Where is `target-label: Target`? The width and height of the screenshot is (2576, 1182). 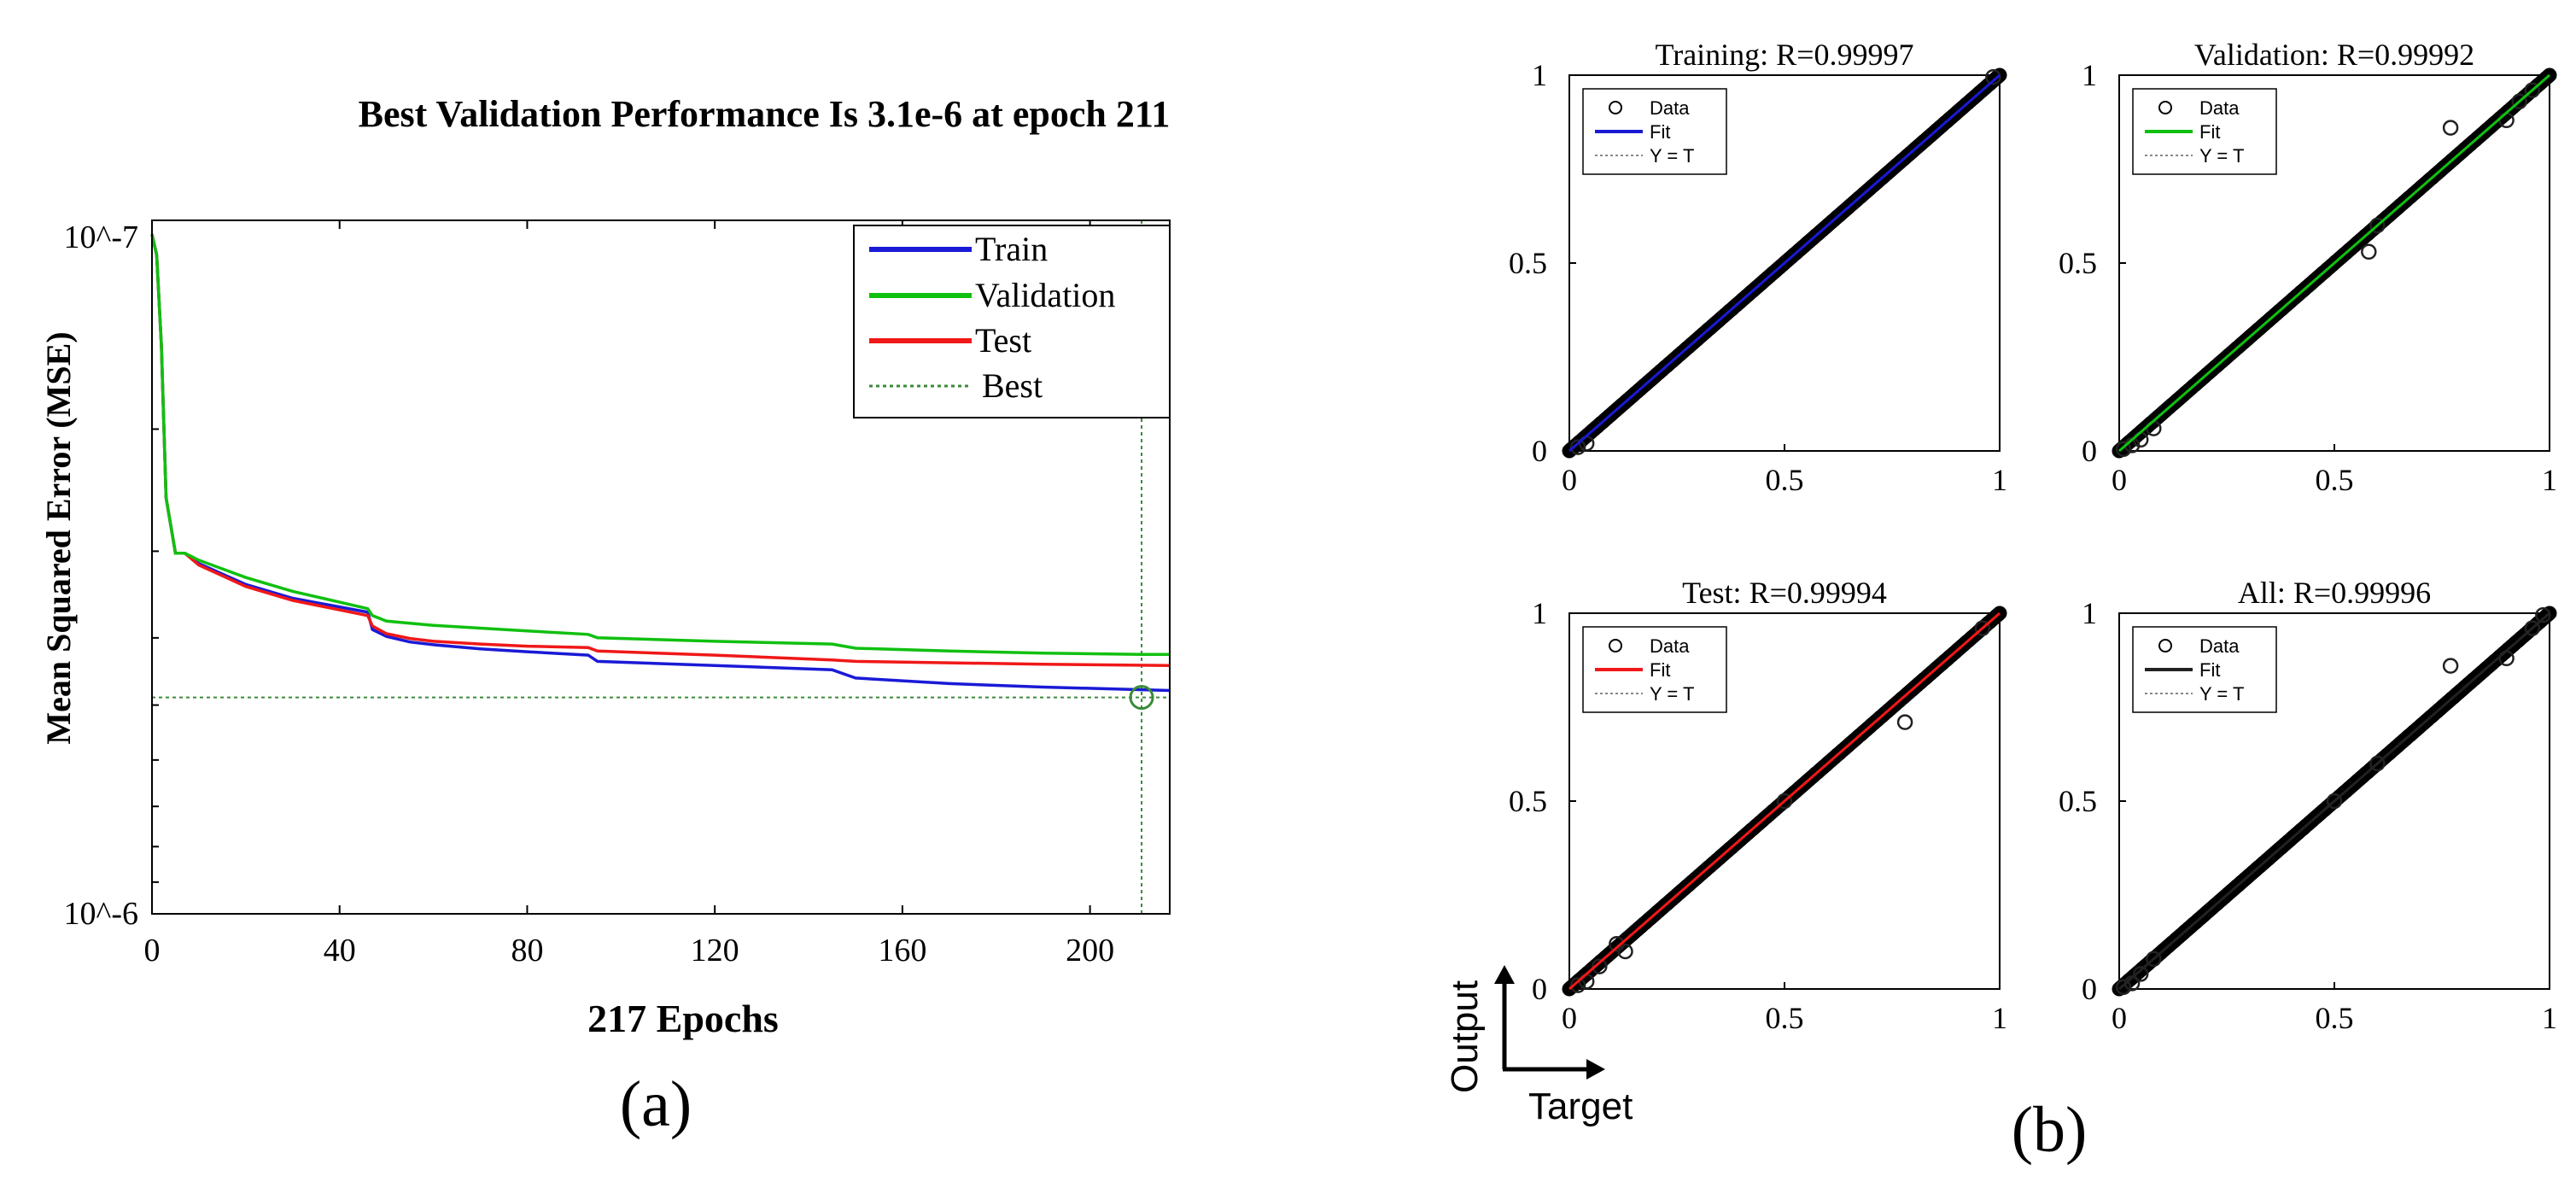
target-label: Target is located at coordinates (1580, 1106).